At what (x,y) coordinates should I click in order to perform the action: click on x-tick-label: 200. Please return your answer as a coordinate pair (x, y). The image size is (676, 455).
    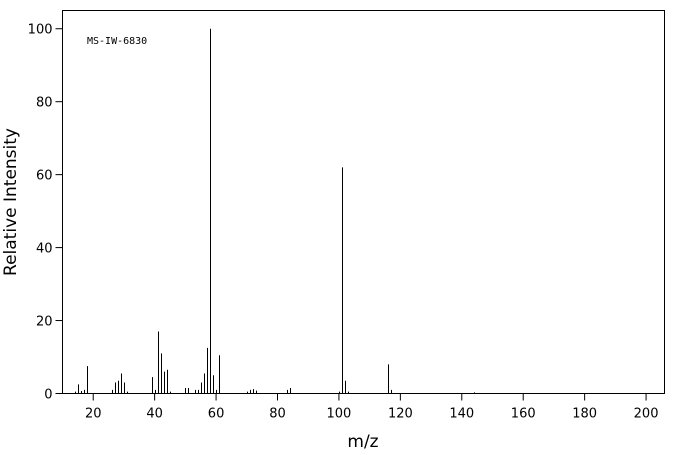
    Looking at the image, I should click on (646, 414).